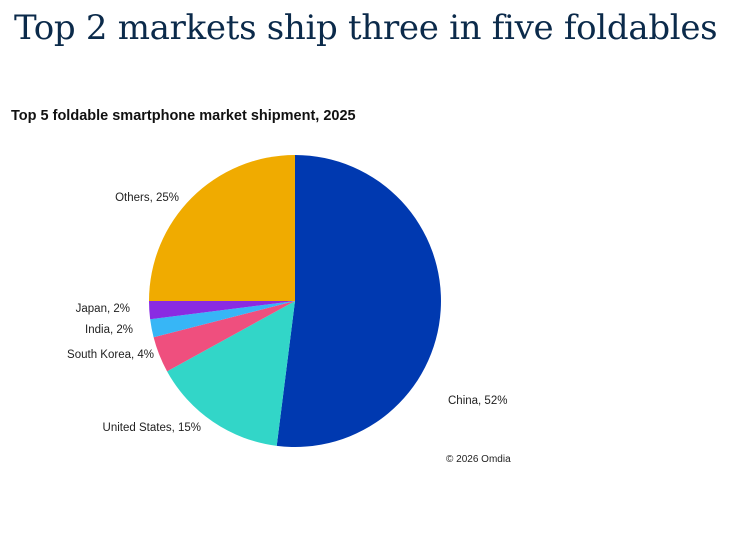 The height and width of the screenshot is (555, 740). Describe the element at coordinates (222, 228) in the screenshot. I see `pie-slice-others` at that location.